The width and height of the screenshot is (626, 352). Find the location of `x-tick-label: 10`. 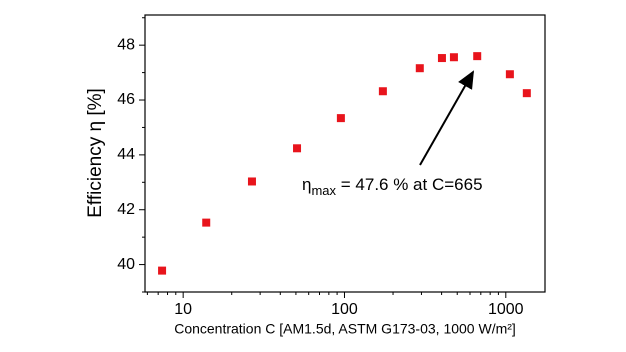

x-tick-label: 10 is located at coordinates (183, 309).